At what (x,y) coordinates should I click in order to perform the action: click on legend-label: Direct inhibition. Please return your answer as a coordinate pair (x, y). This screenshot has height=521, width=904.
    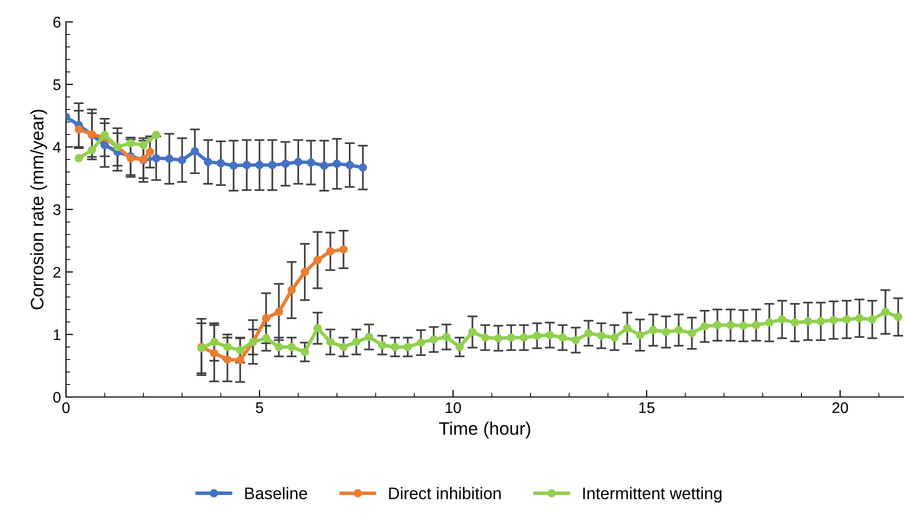
    Looking at the image, I should click on (445, 493).